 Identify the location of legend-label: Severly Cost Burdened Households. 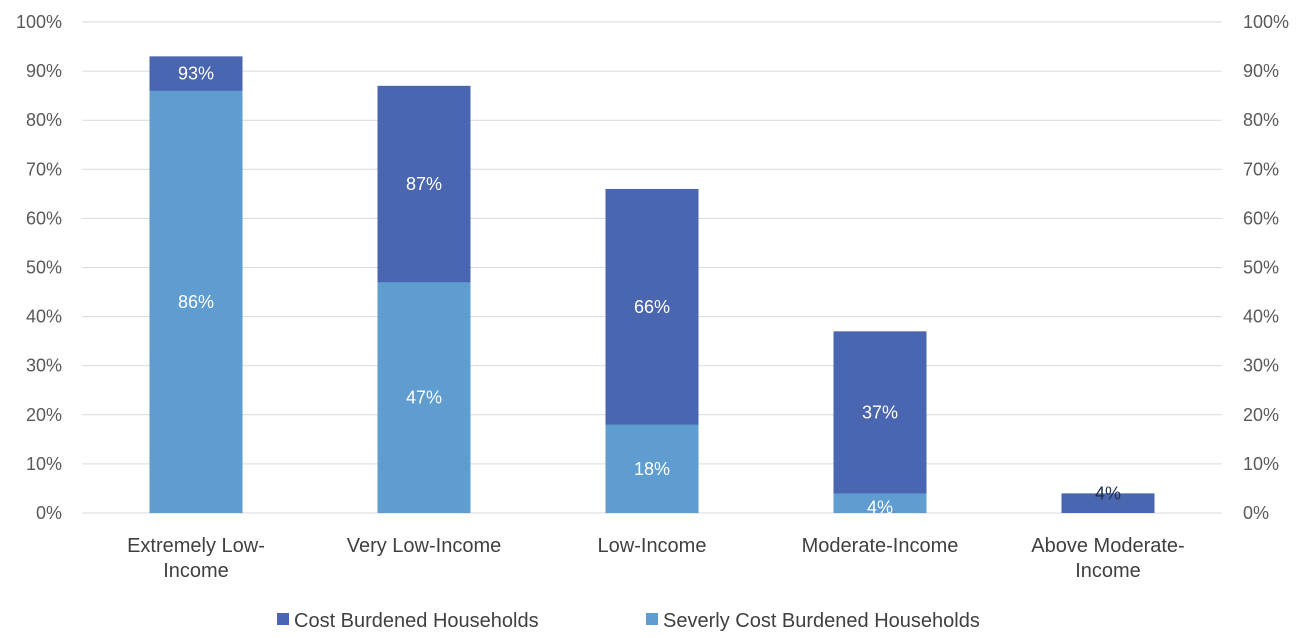
(821, 621).